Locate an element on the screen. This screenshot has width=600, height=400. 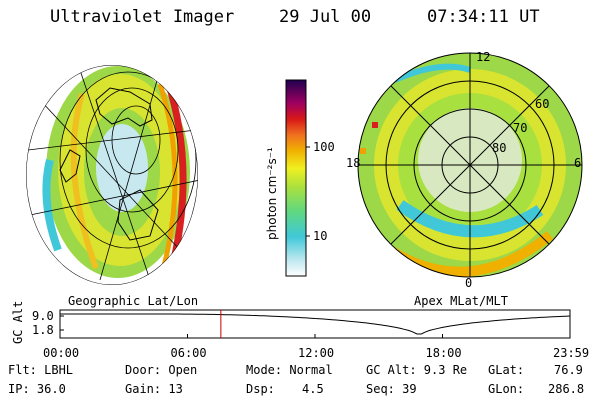
mode-info: Mode: Normal is located at coordinates (289, 370).